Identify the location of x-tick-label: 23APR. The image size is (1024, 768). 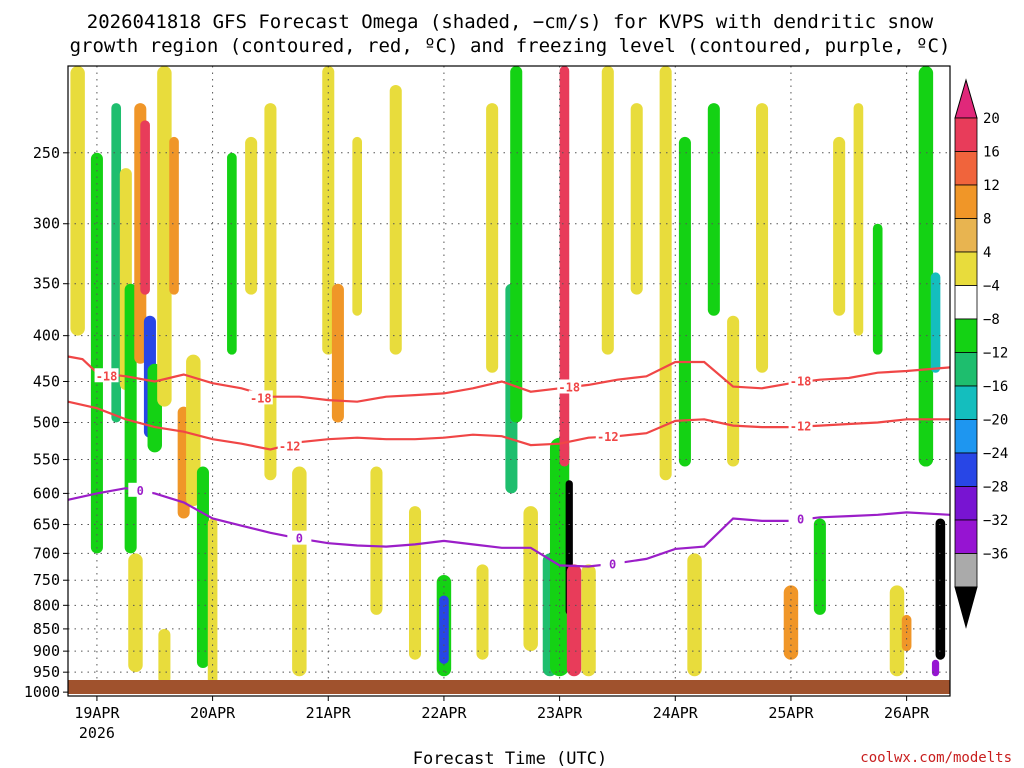
(560, 713).